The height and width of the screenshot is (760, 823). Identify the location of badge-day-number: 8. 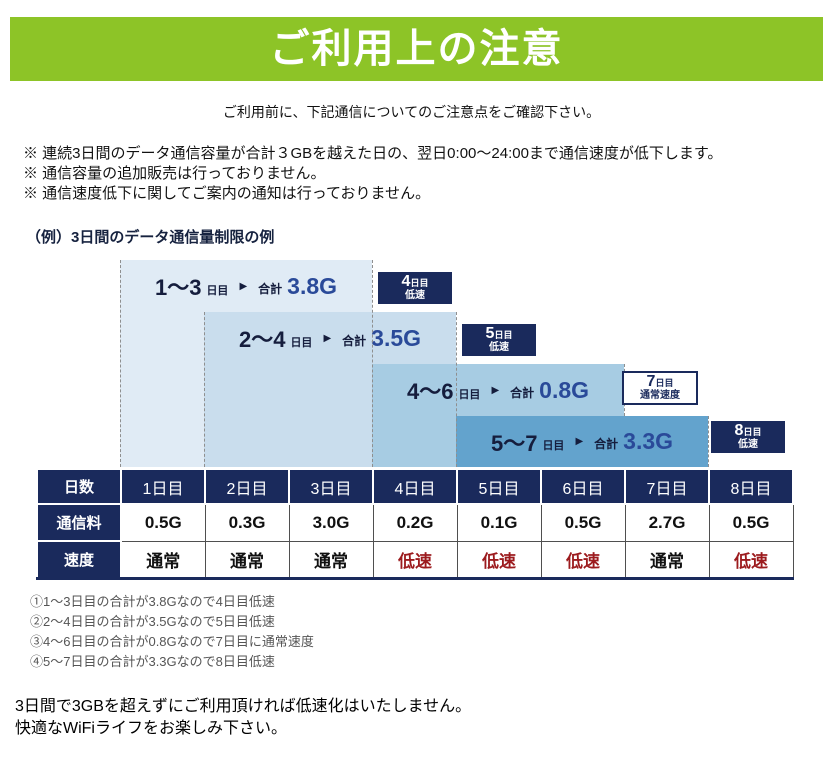
(739, 431).